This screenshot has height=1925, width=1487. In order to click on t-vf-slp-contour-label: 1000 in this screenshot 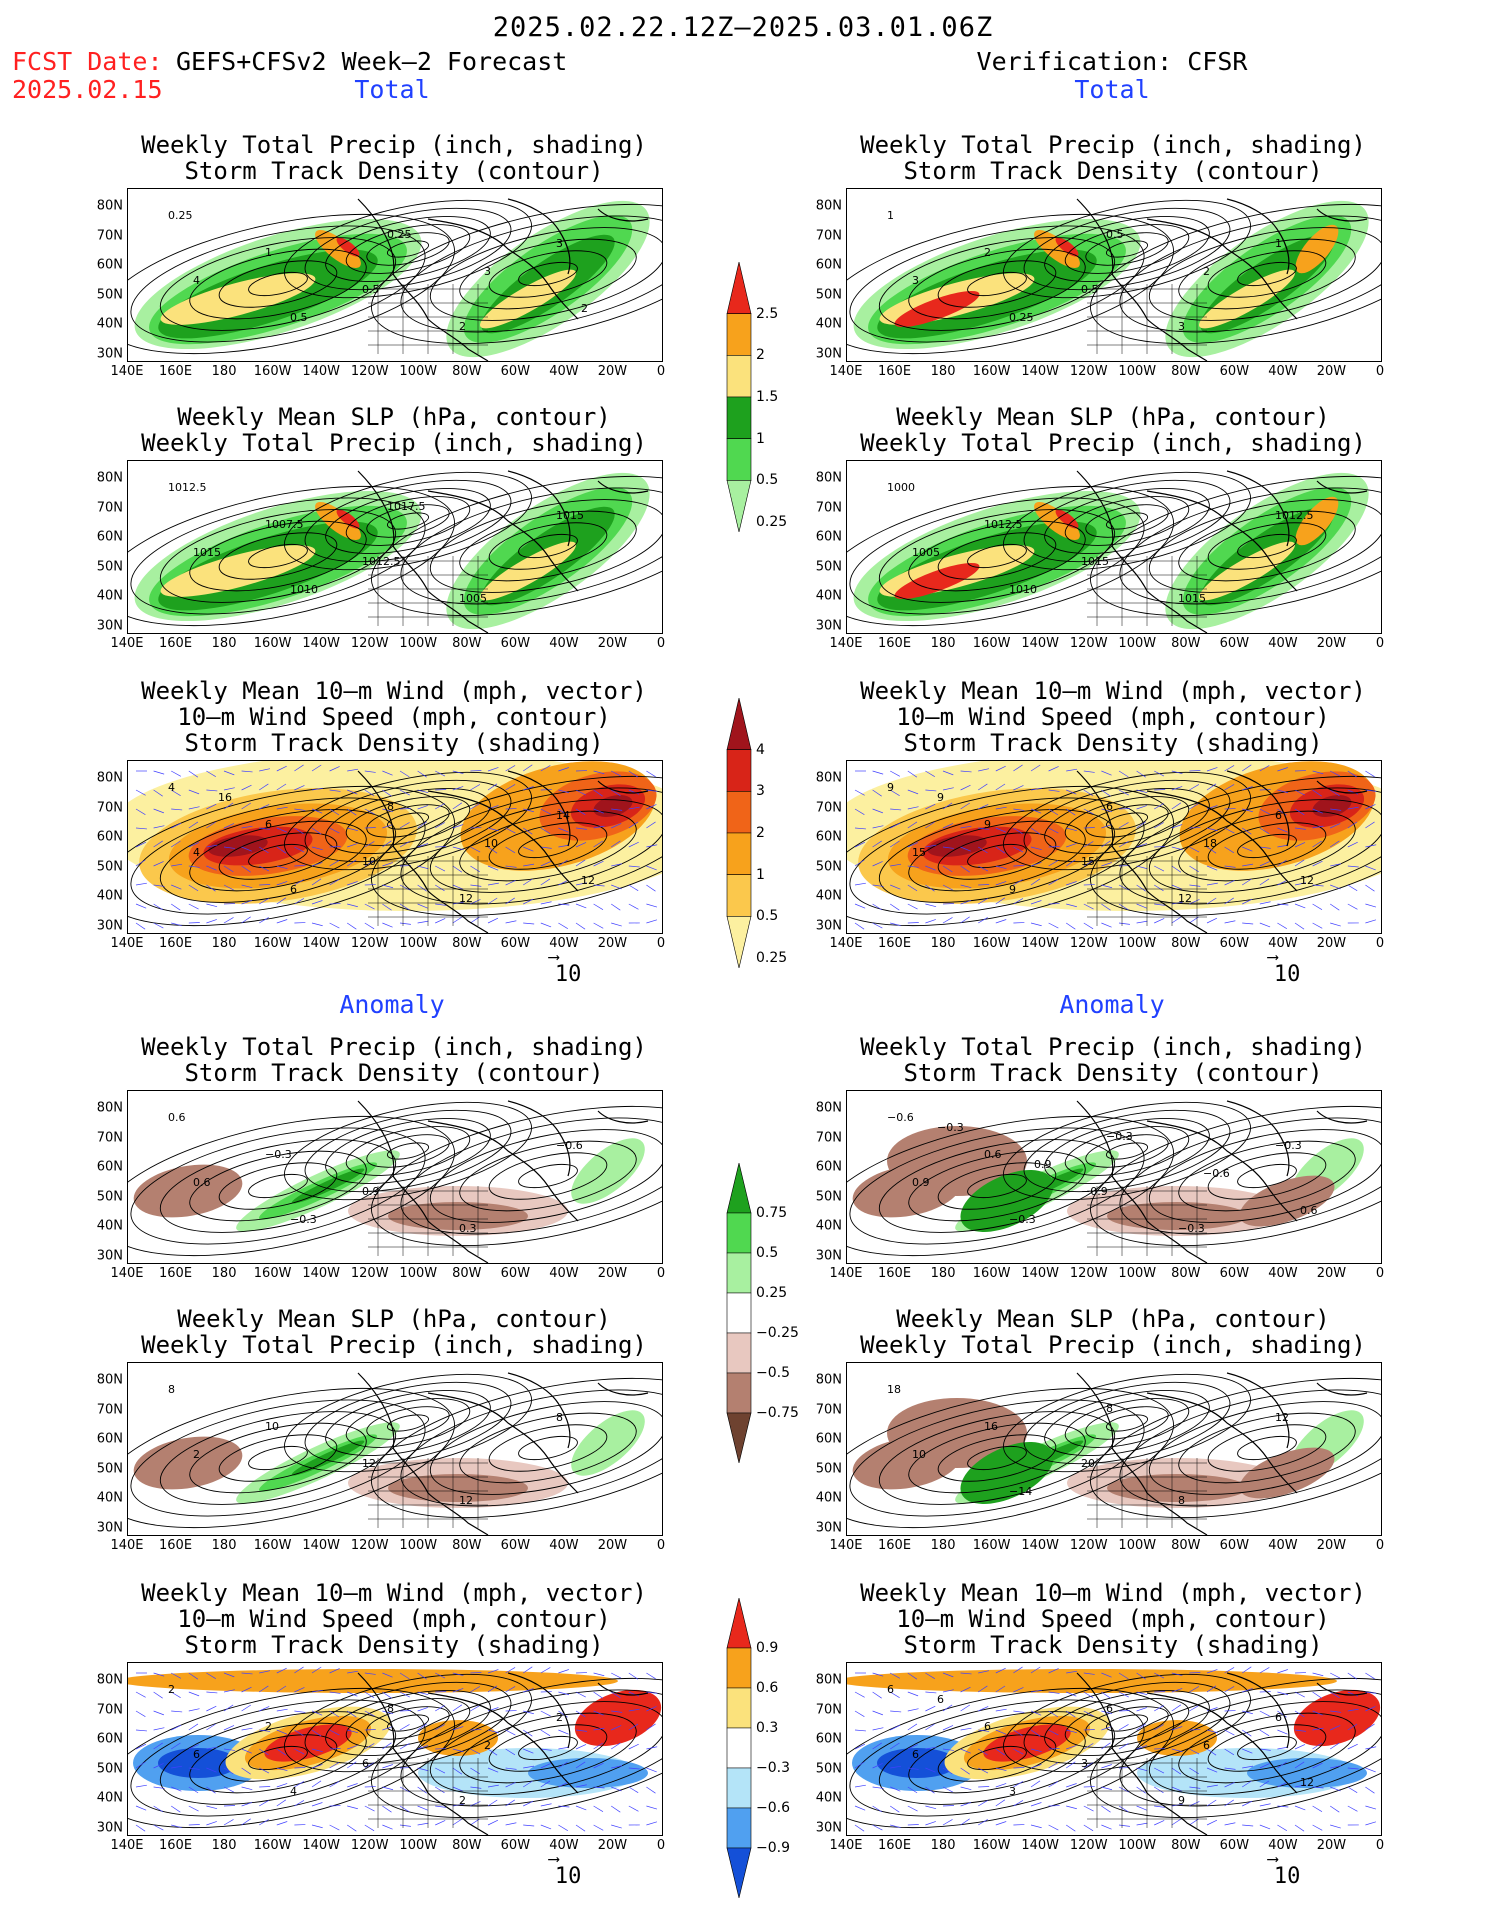, I will do `click(901, 487)`.